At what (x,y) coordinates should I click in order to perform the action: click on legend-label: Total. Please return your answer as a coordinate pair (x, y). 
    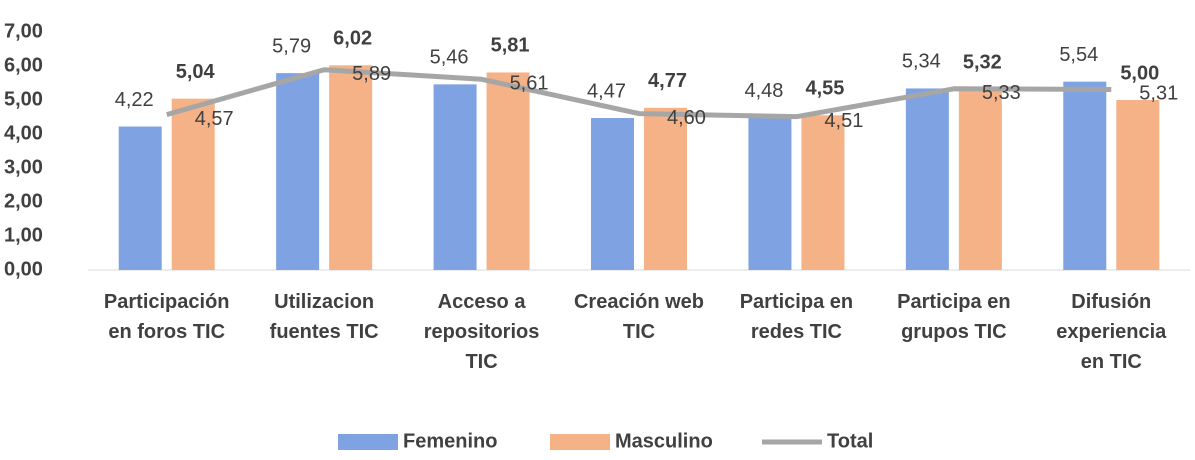
    Looking at the image, I should click on (850, 441).